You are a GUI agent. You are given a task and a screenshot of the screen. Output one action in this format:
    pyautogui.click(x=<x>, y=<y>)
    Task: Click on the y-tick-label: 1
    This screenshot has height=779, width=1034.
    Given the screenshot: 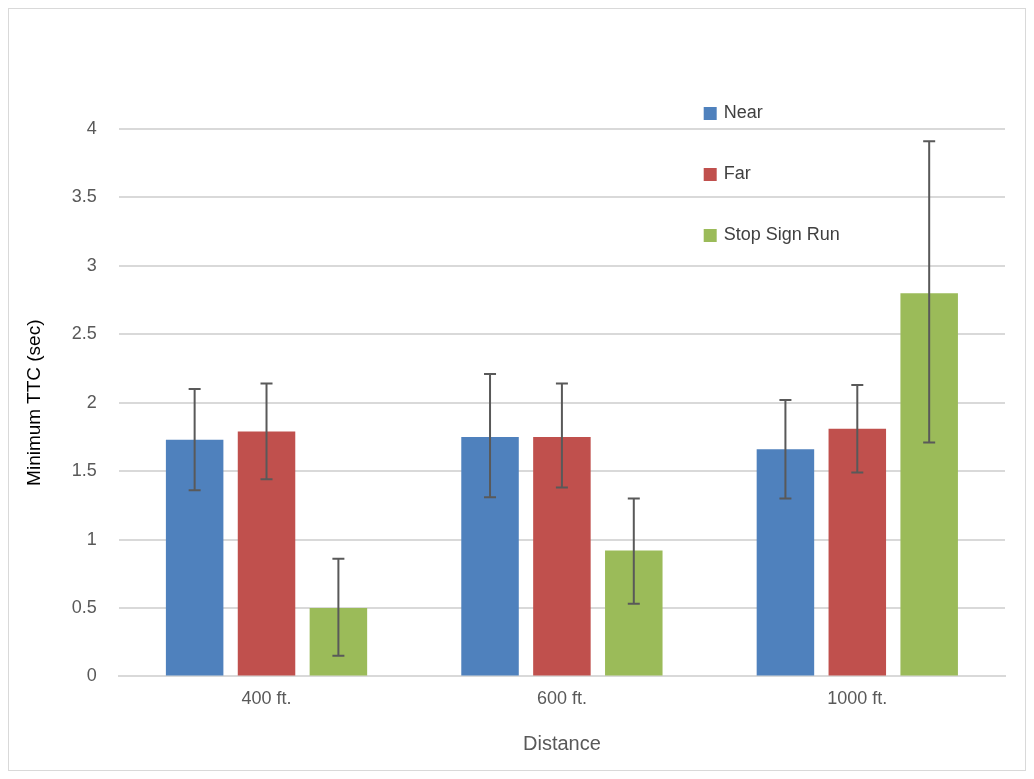 What is the action you would take?
    pyautogui.click(x=91, y=538)
    